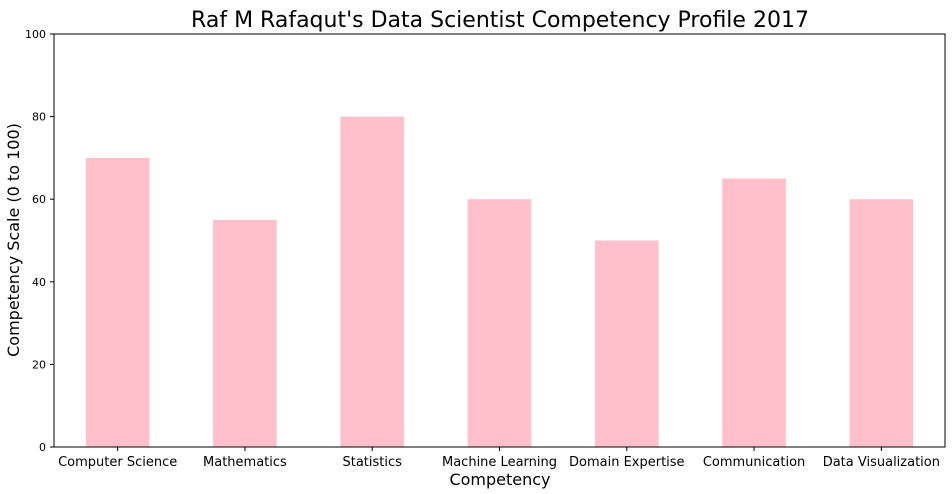 The height and width of the screenshot is (494, 952). I want to click on x-tick-label: Data Visualization, so click(881, 462).